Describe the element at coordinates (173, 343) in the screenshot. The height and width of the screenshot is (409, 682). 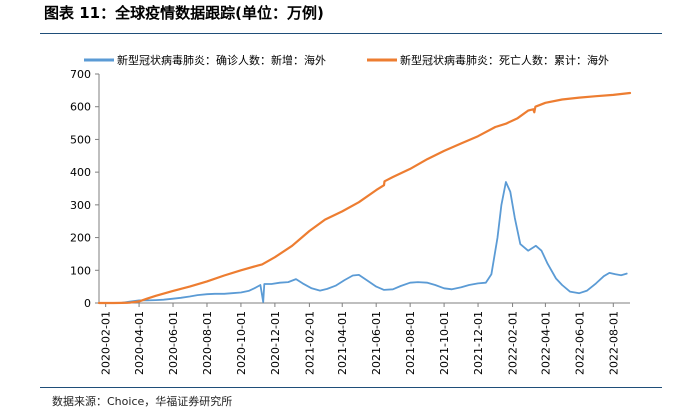
I see `x-tick-label: 2020-06-01` at that location.